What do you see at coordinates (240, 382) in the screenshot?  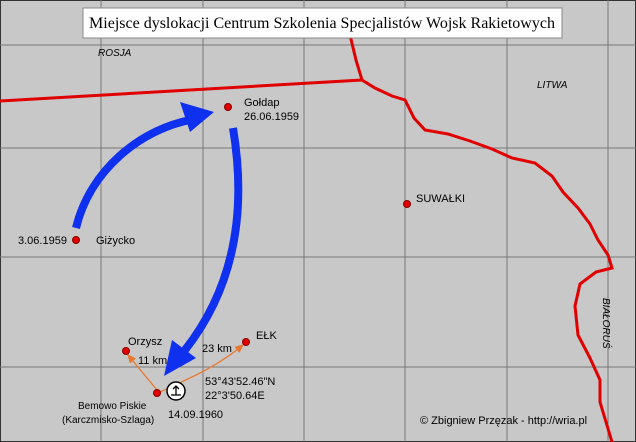 I see `coordinate: 53°43'52.46"N` at bounding box center [240, 382].